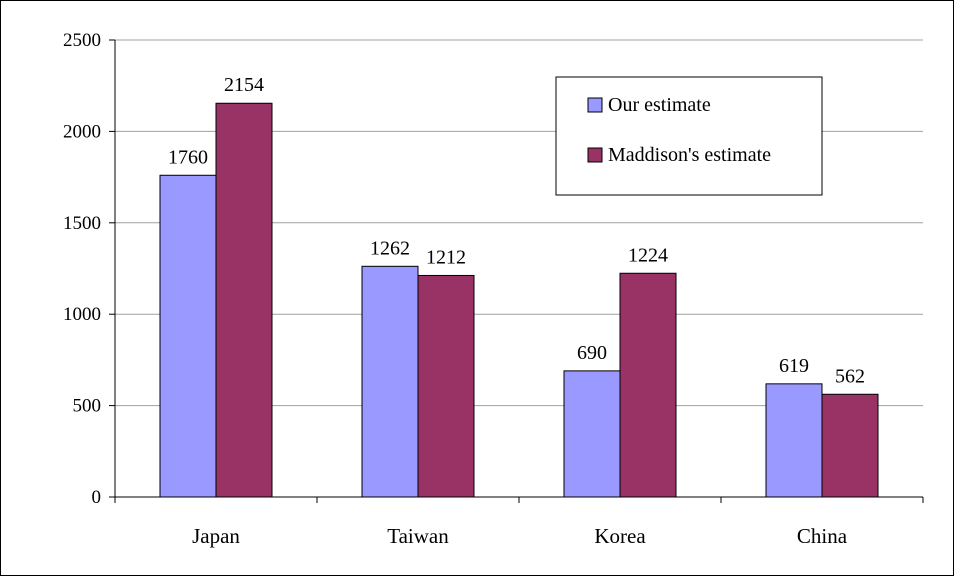 This screenshot has width=954, height=576. Describe the element at coordinates (794, 366) in the screenshot. I see `data-label-china-series-1: 619` at that location.